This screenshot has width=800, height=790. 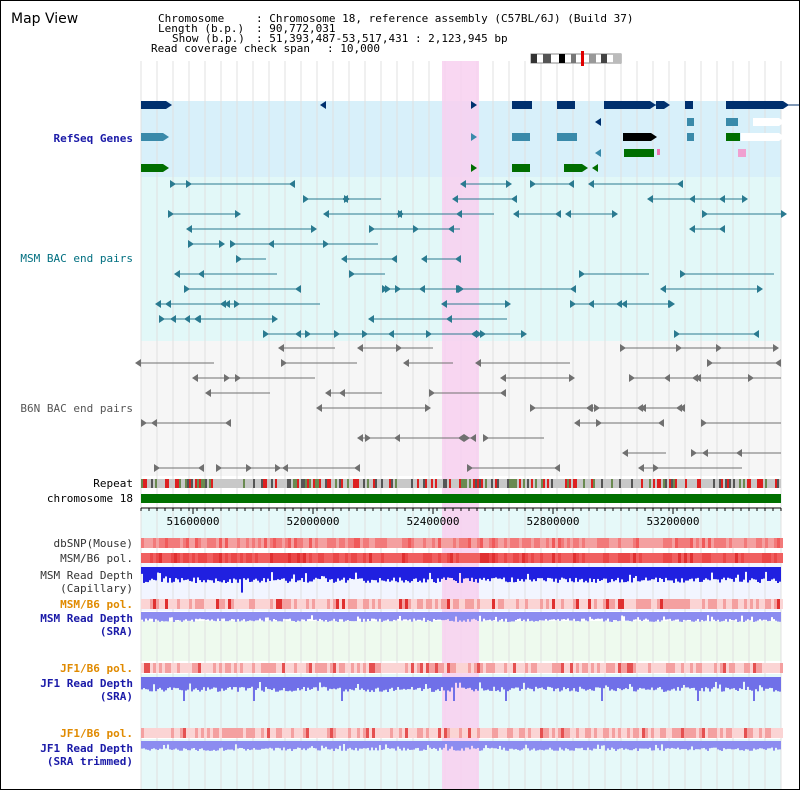 I want to click on track-label-msm-bac: MSM BAC end pairs, so click(x=76, y=258).